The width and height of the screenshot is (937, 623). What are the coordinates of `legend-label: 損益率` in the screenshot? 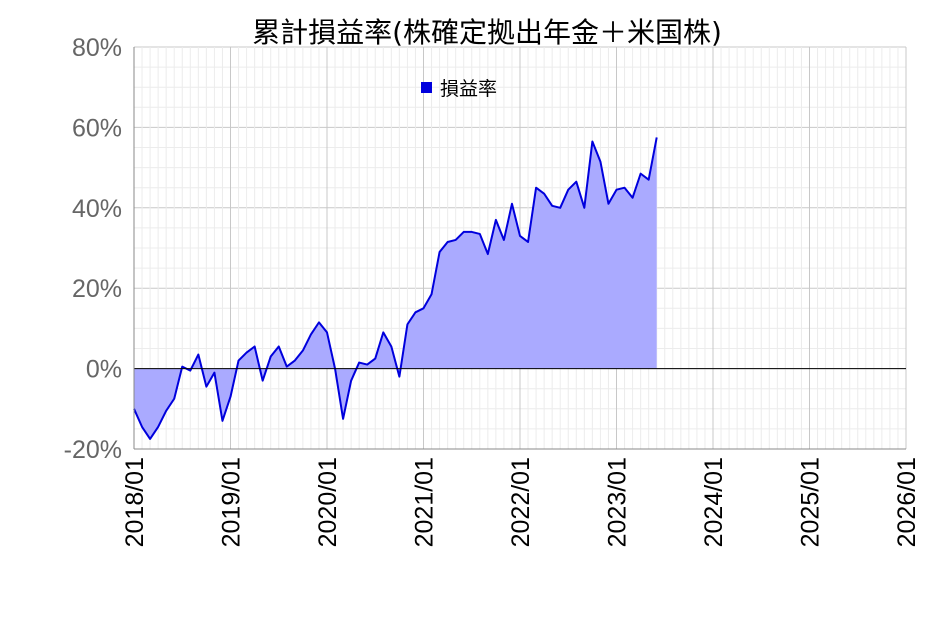 It's located at (468, 89).